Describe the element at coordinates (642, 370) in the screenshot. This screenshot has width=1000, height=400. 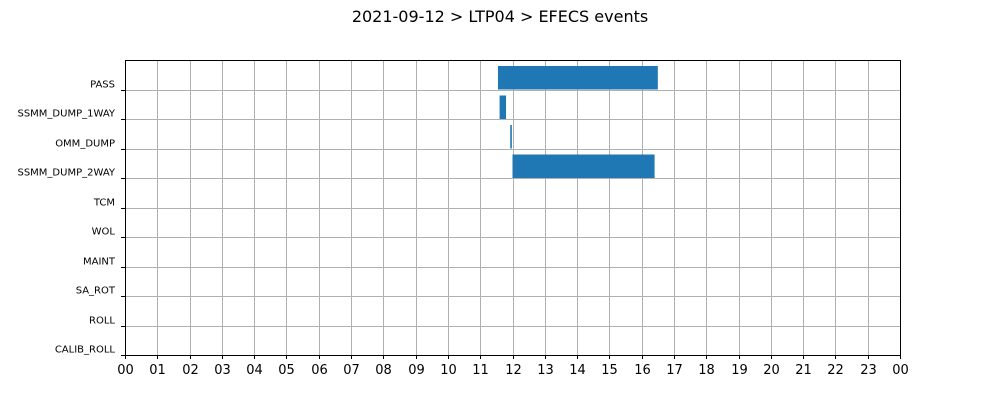
I see `x-tick-label: 16` at that location.